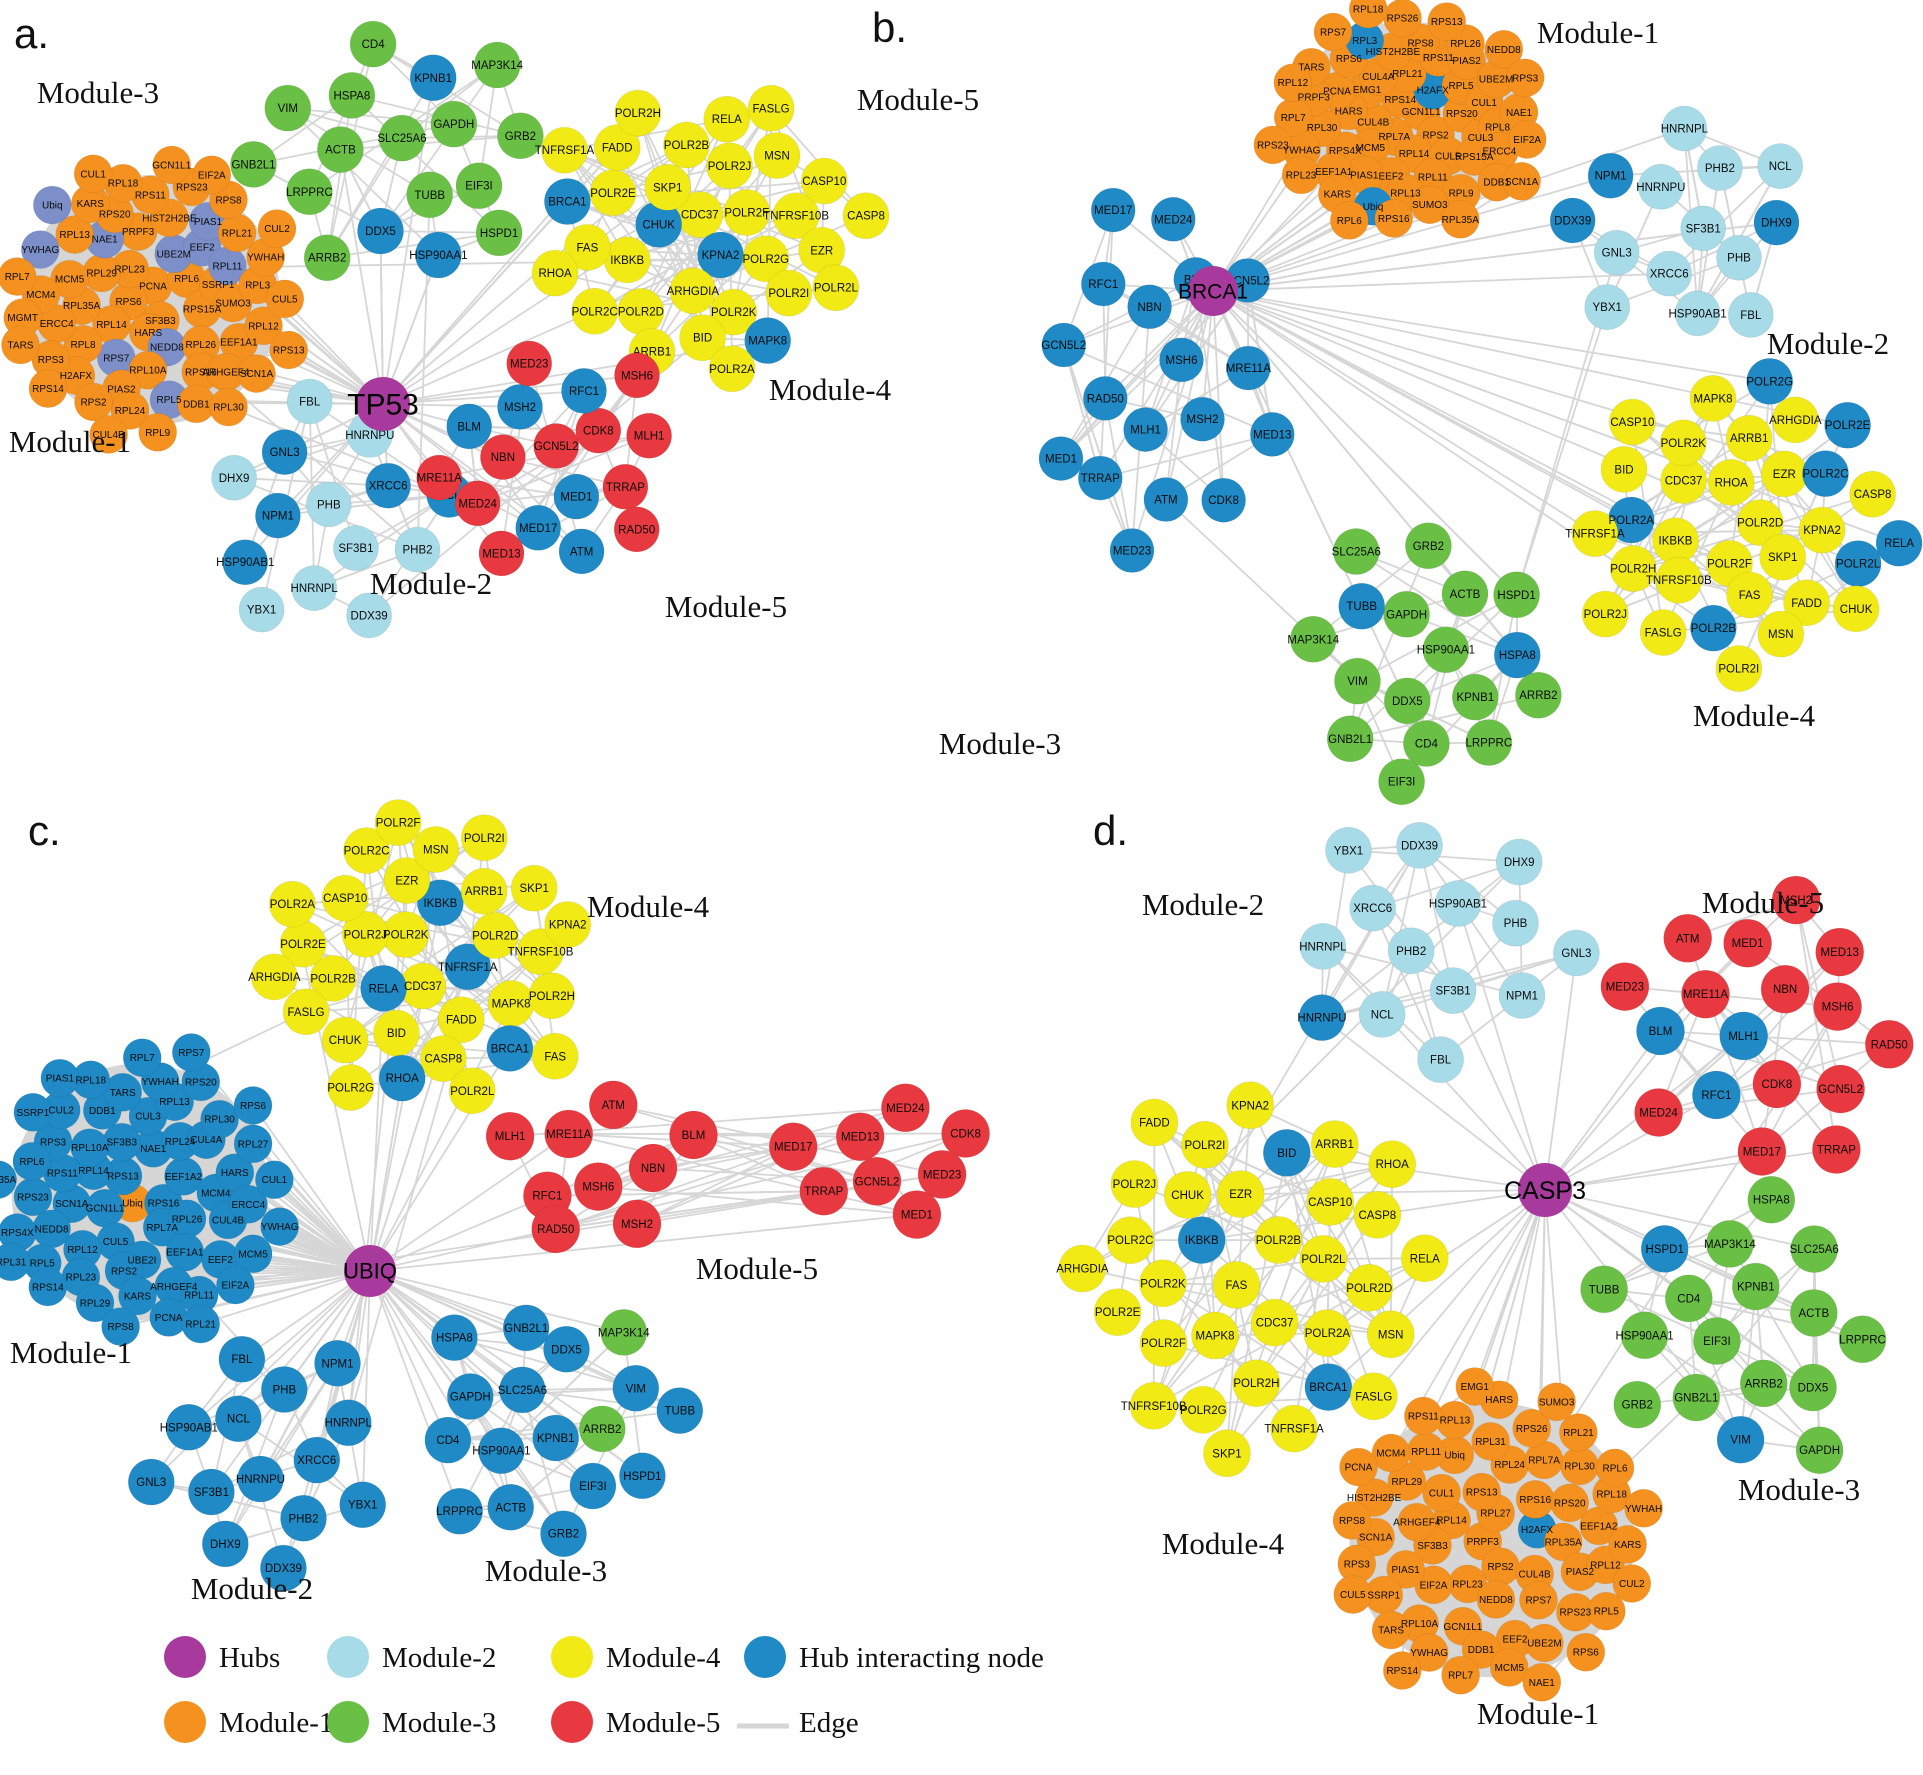  Describe the element at coordinates (1545, 1191) in the screenshot. I see `hub-label: CASP3` at that location.